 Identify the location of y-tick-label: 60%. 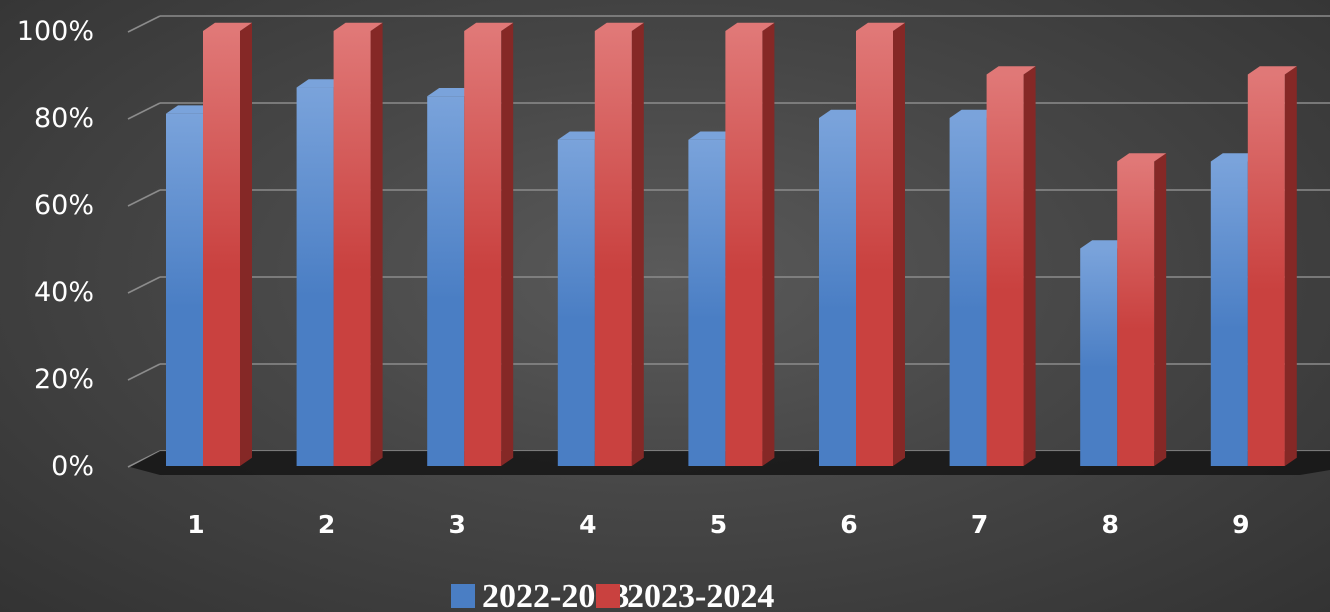
(64, 205).